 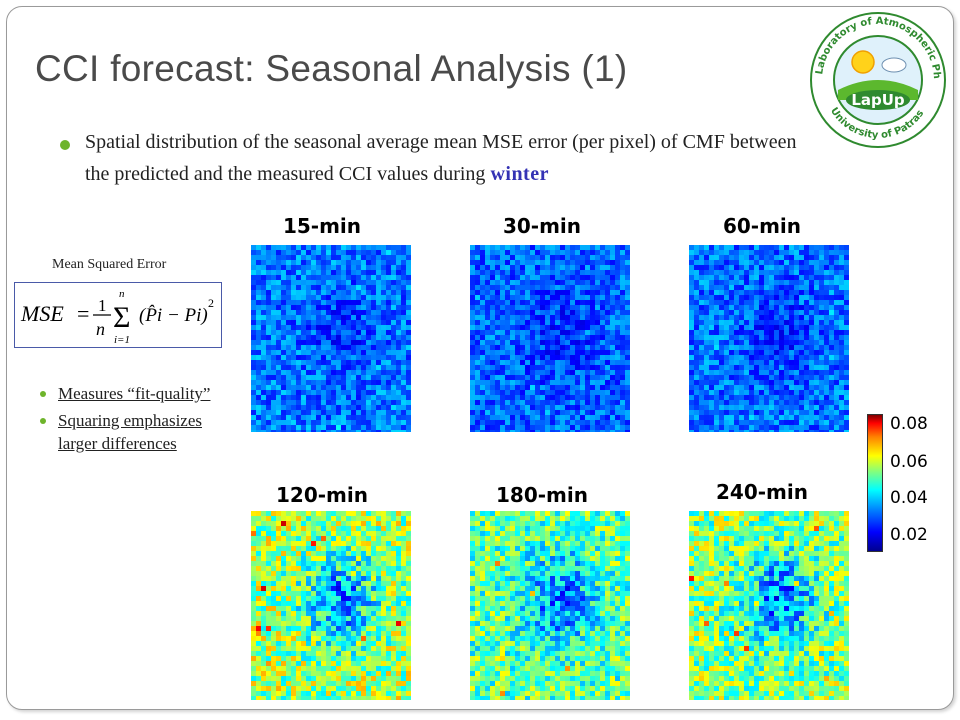 I want to click on logo-badge-text: LapUp, so click(x=878, y=100).